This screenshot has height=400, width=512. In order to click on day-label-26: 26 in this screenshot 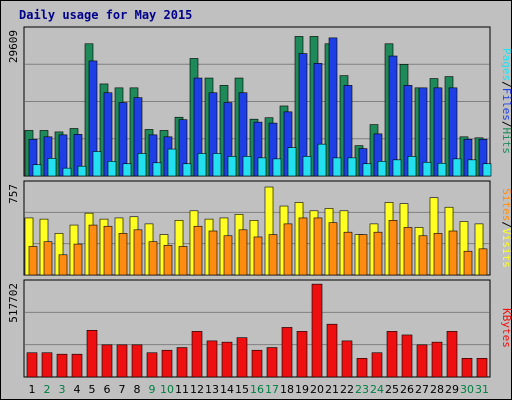, I will do `click(407, 389)`.